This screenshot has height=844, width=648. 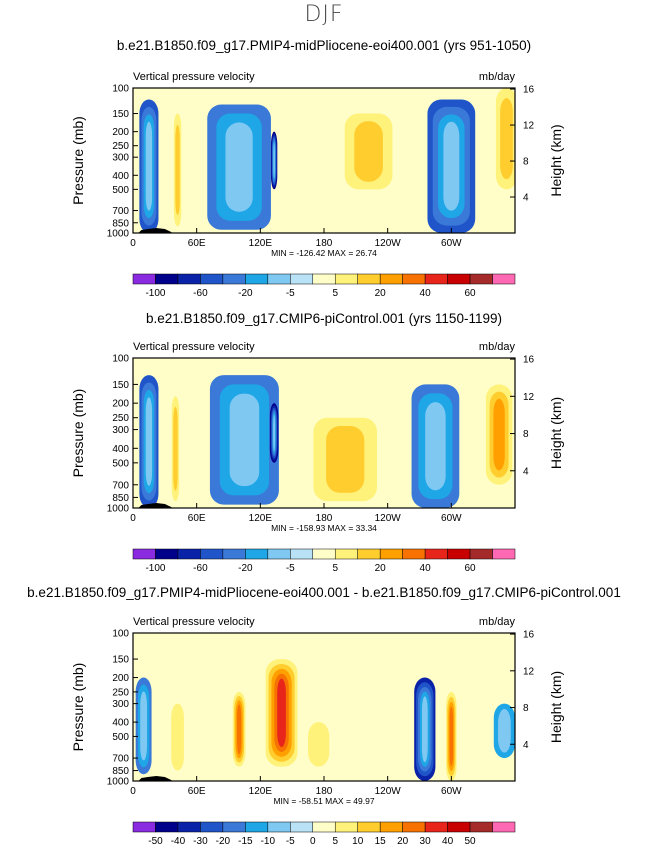 I want to click on y-tick-label: 850, so click(x=120, y=498).